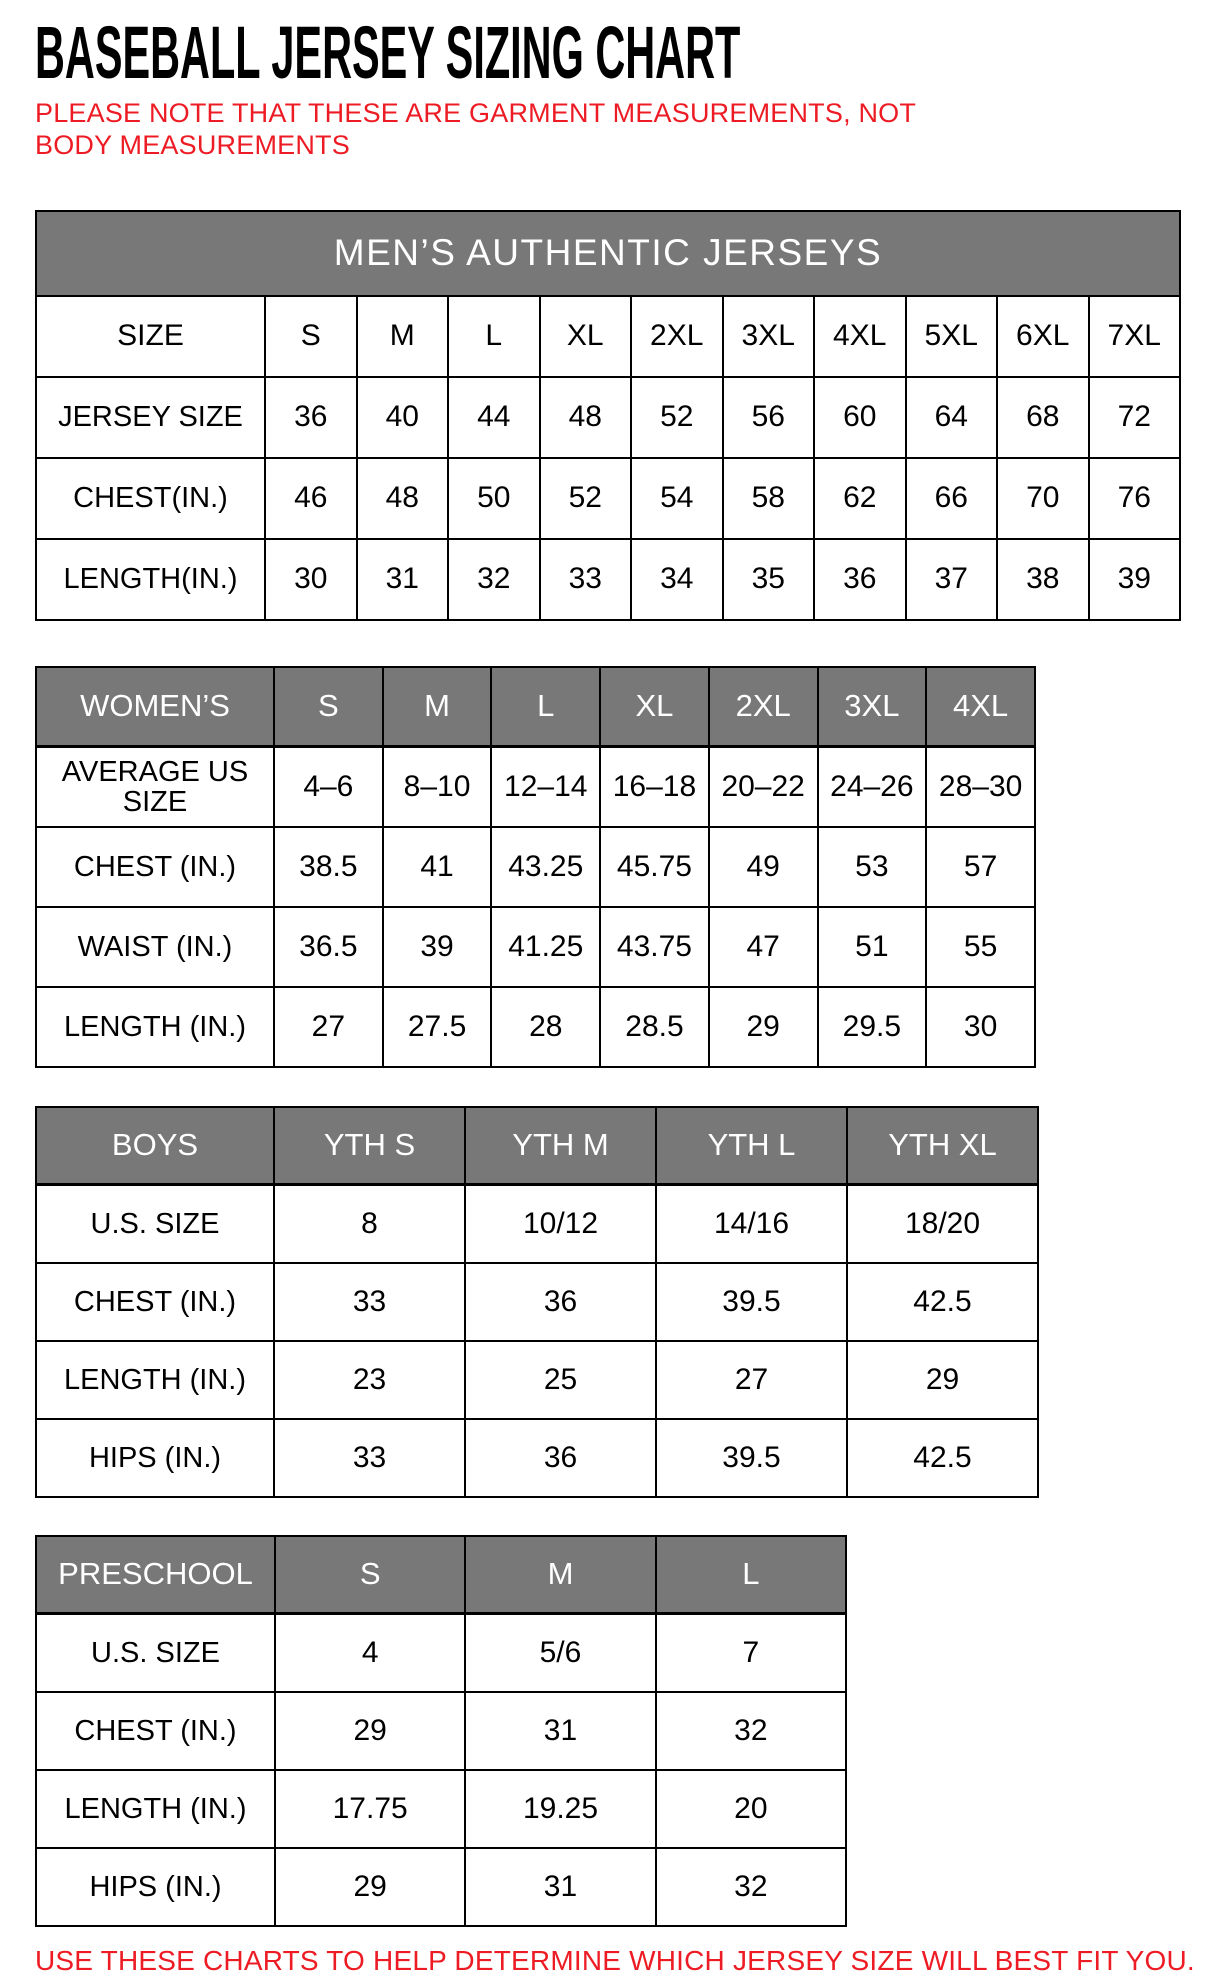  I want to click on table-cell: 58, so click(768, 498).